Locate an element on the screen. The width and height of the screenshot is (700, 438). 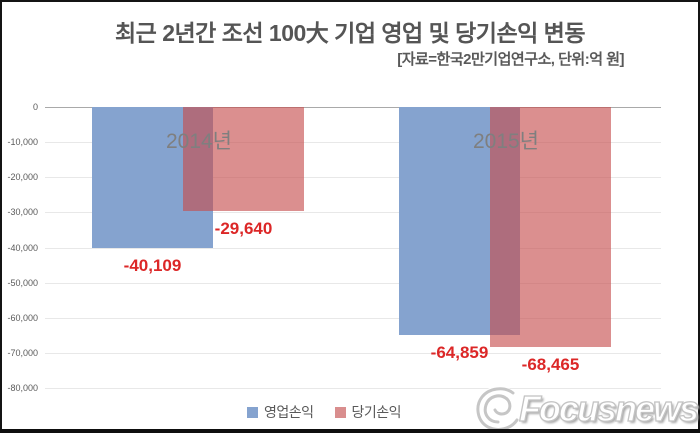
y-axis-tick-label: -30,000 is located at coordinates (22, 212).